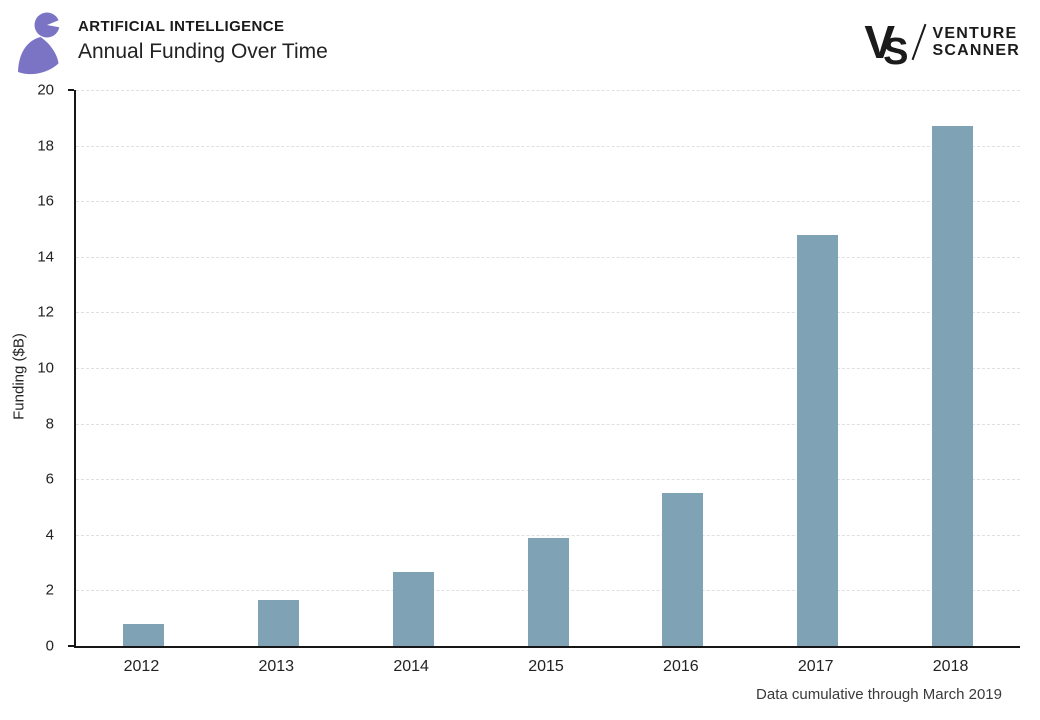  What do you see at coordinates (49, 424) in the screenshot?
I see `y-tick-label-8: 8` at bounding box center [49, 424].